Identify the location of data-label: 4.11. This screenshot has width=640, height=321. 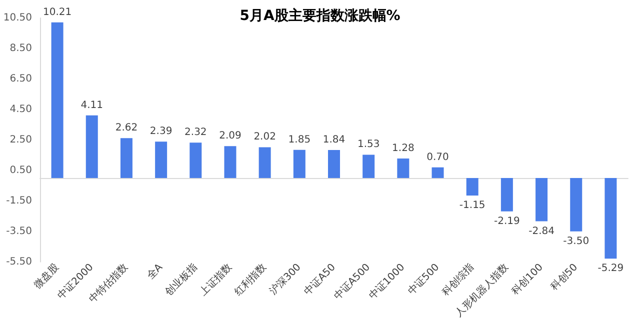
(92, 105).